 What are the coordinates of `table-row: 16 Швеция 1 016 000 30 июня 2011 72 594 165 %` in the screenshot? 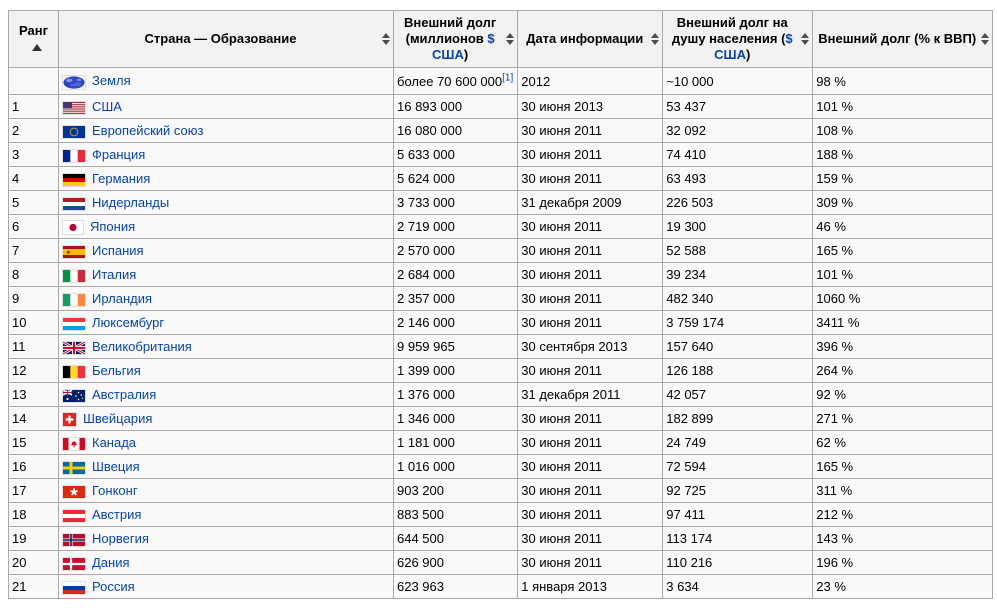 It's located at (501, 466).